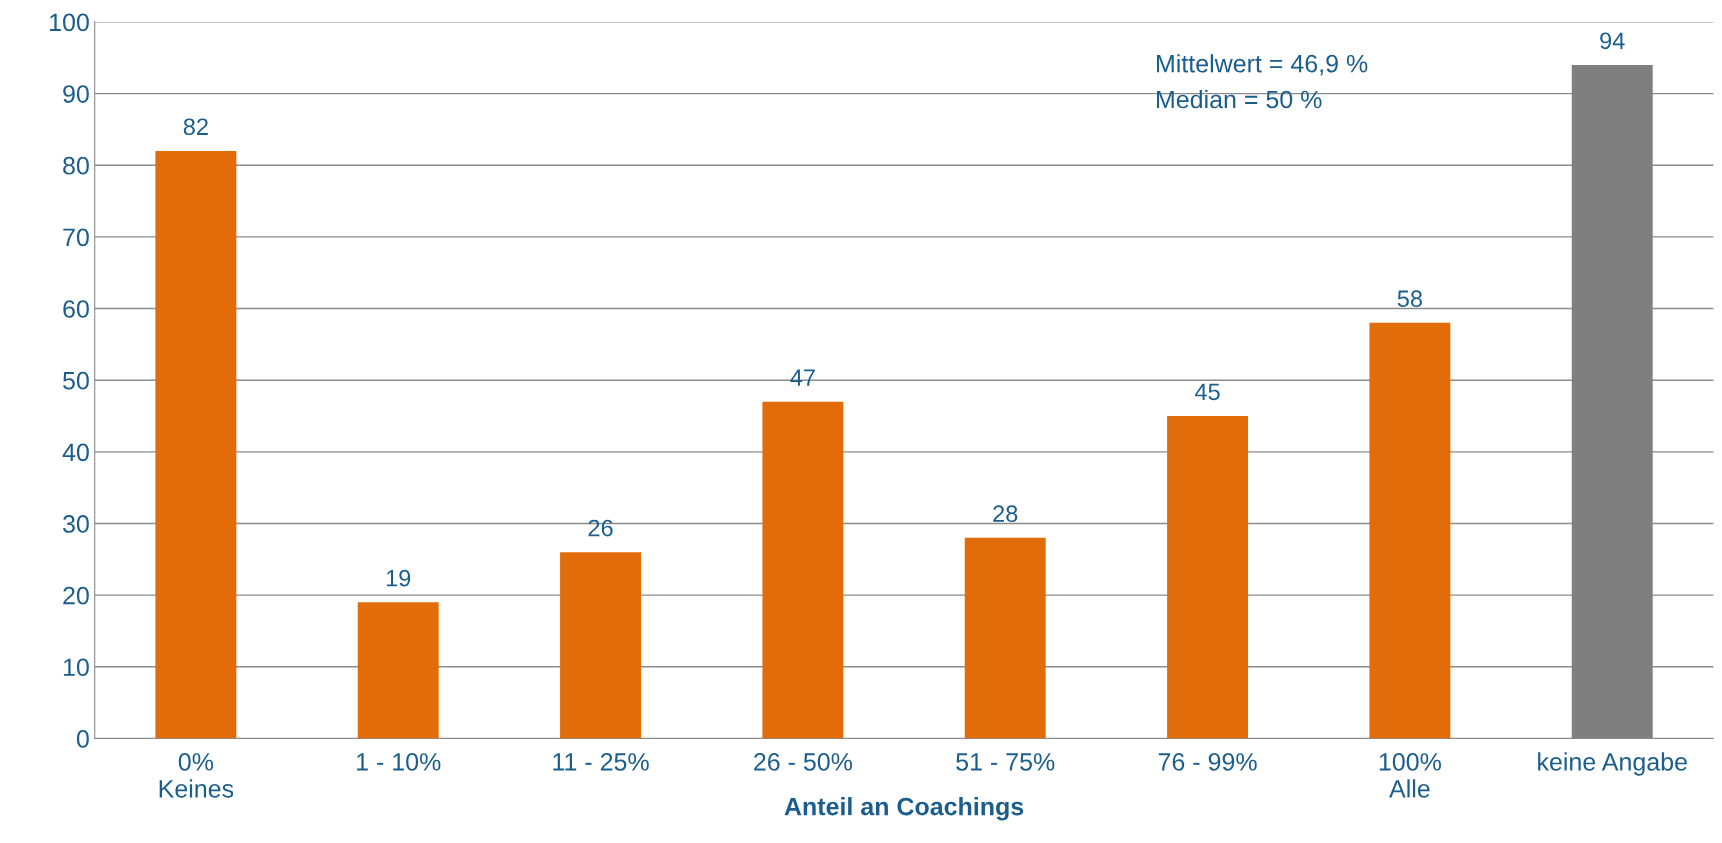 The image size is (1722, 843). What do you see at coordinates (600, 528) in the screenshot?
I see `data-label: 26` at bounding box center [600, 528].